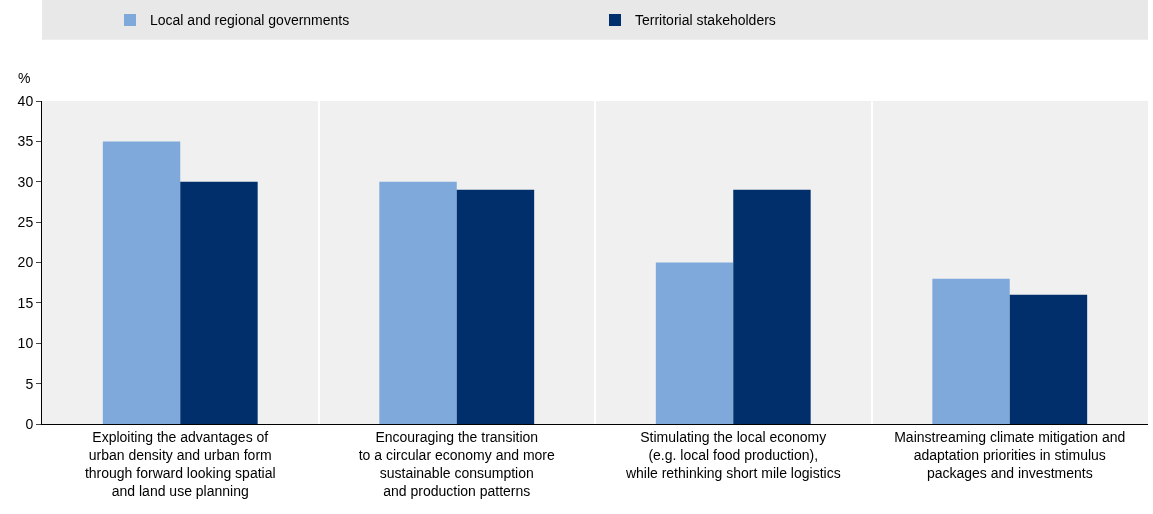 Image resolution: width=1153 pixels, height=514 pixels. What do you see at coordinates (25, 100) in the screenshot?
I see `y-tick-label: 40` at bounding box center [25, 100].